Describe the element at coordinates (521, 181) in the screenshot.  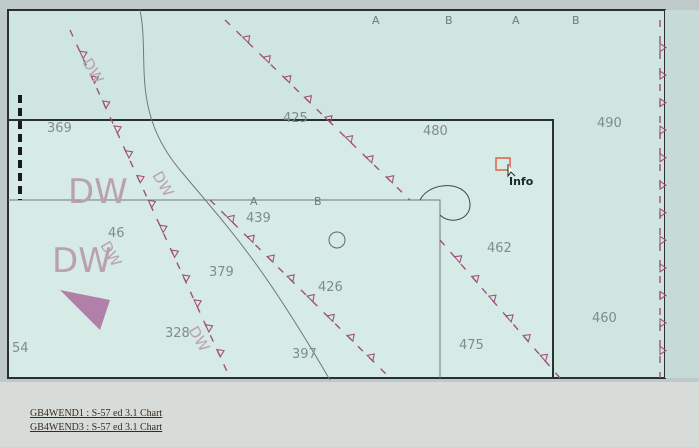
I see `cursor-label: Info` at that location.